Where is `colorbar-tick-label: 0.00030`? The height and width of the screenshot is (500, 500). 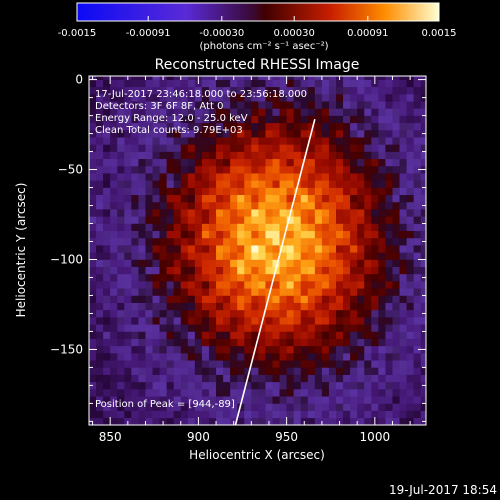 colorbar-tick-label: 0.00030 is located at coordinates (294, 33).